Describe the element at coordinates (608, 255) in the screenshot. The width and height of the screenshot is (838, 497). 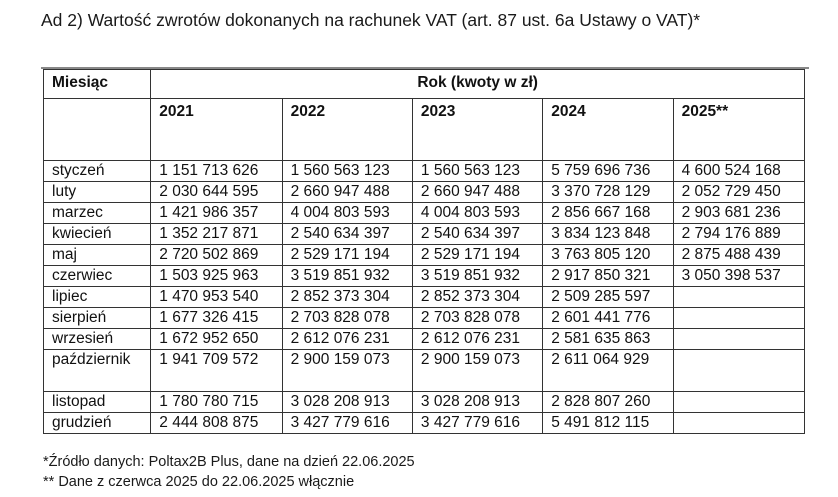
I see `value-cell: 3 763 805 120` at that location.